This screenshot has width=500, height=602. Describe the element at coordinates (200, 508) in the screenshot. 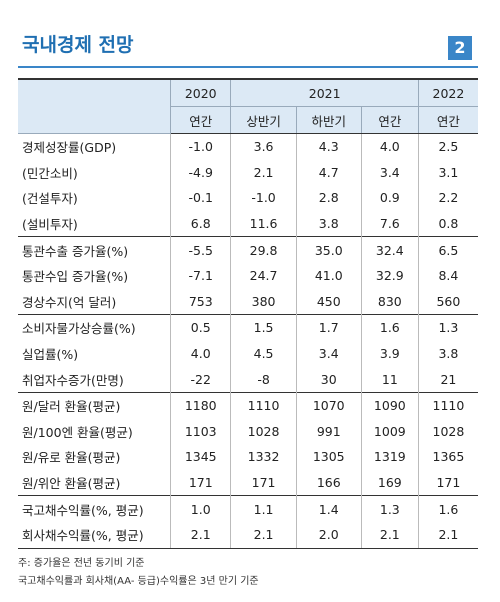

I see `cell: 1.0` at that location.